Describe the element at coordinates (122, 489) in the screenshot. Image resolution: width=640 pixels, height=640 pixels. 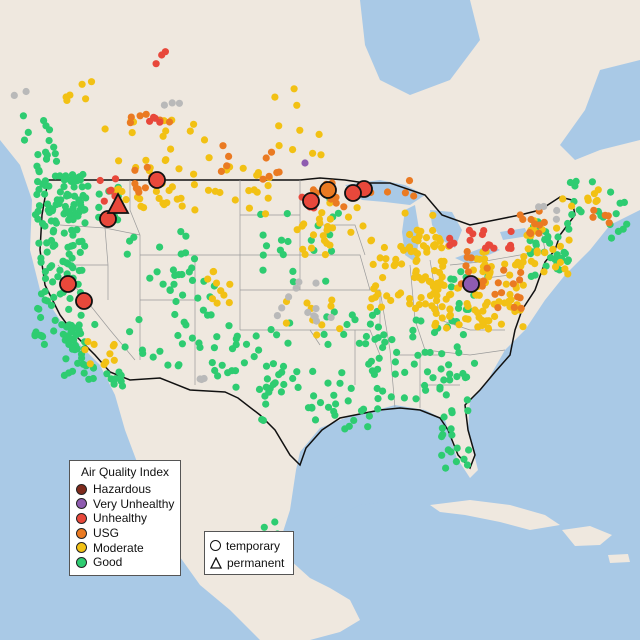
I see `legend-label: Hazardous` at that location.